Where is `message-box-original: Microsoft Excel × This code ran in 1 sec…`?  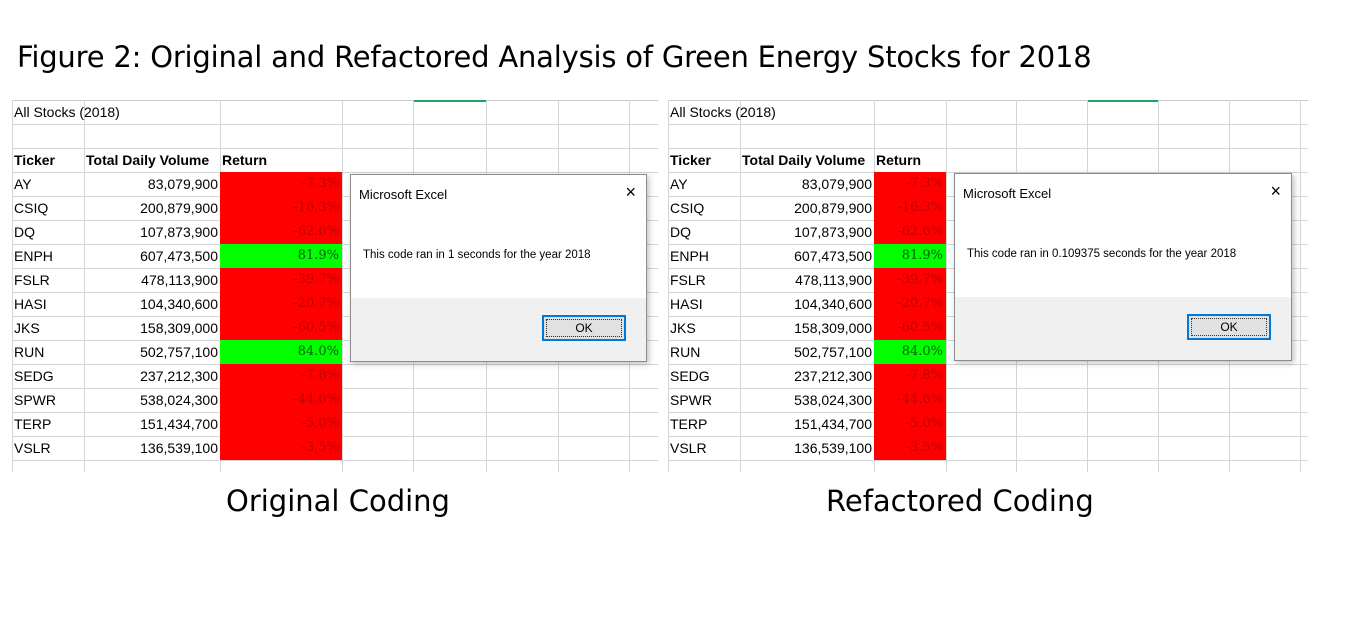 message-box-original: Microsoft Excel × This code ran in 1 sec… is located at coordinates (498, 268).